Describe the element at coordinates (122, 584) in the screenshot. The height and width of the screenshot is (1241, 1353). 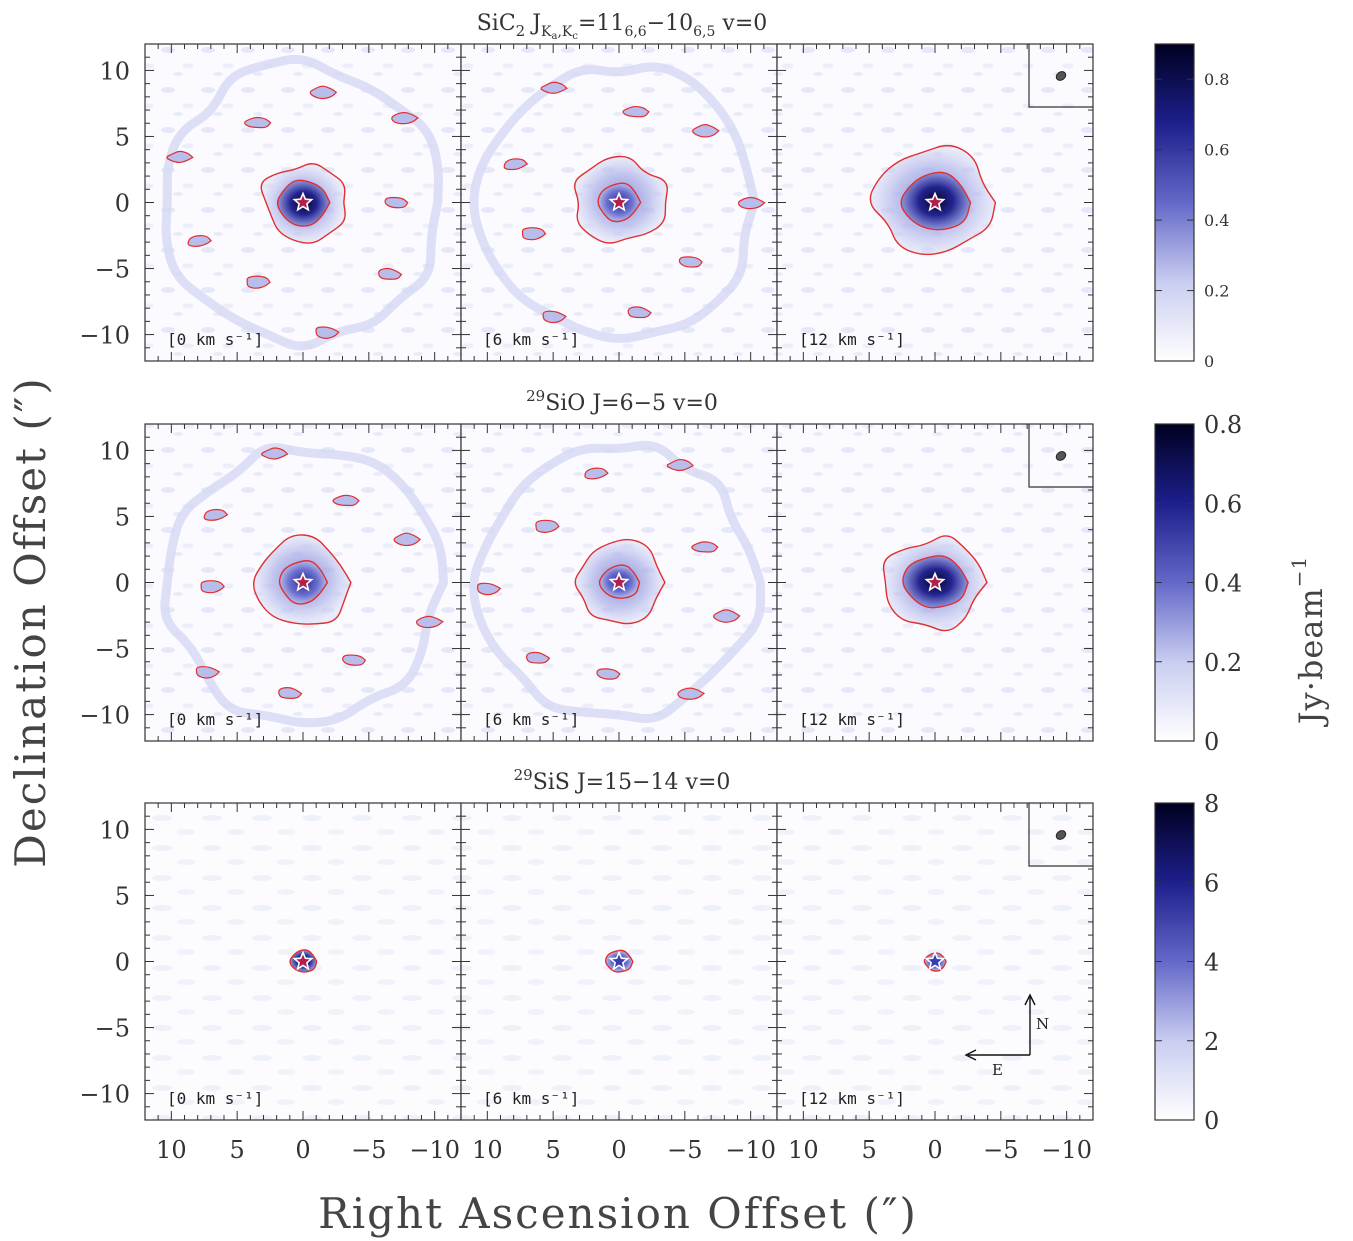
I see `y-tick-label: 0` at that location.